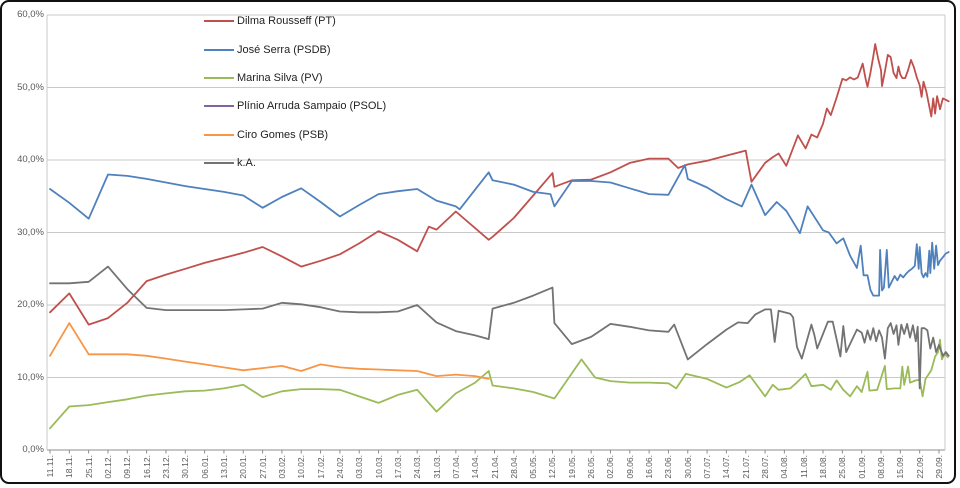 This screenshot has height=488, width=960. Describe the element at coordinates (30, 14) in the screenshot. I see `y-tick-label: 60,0%` at that location.